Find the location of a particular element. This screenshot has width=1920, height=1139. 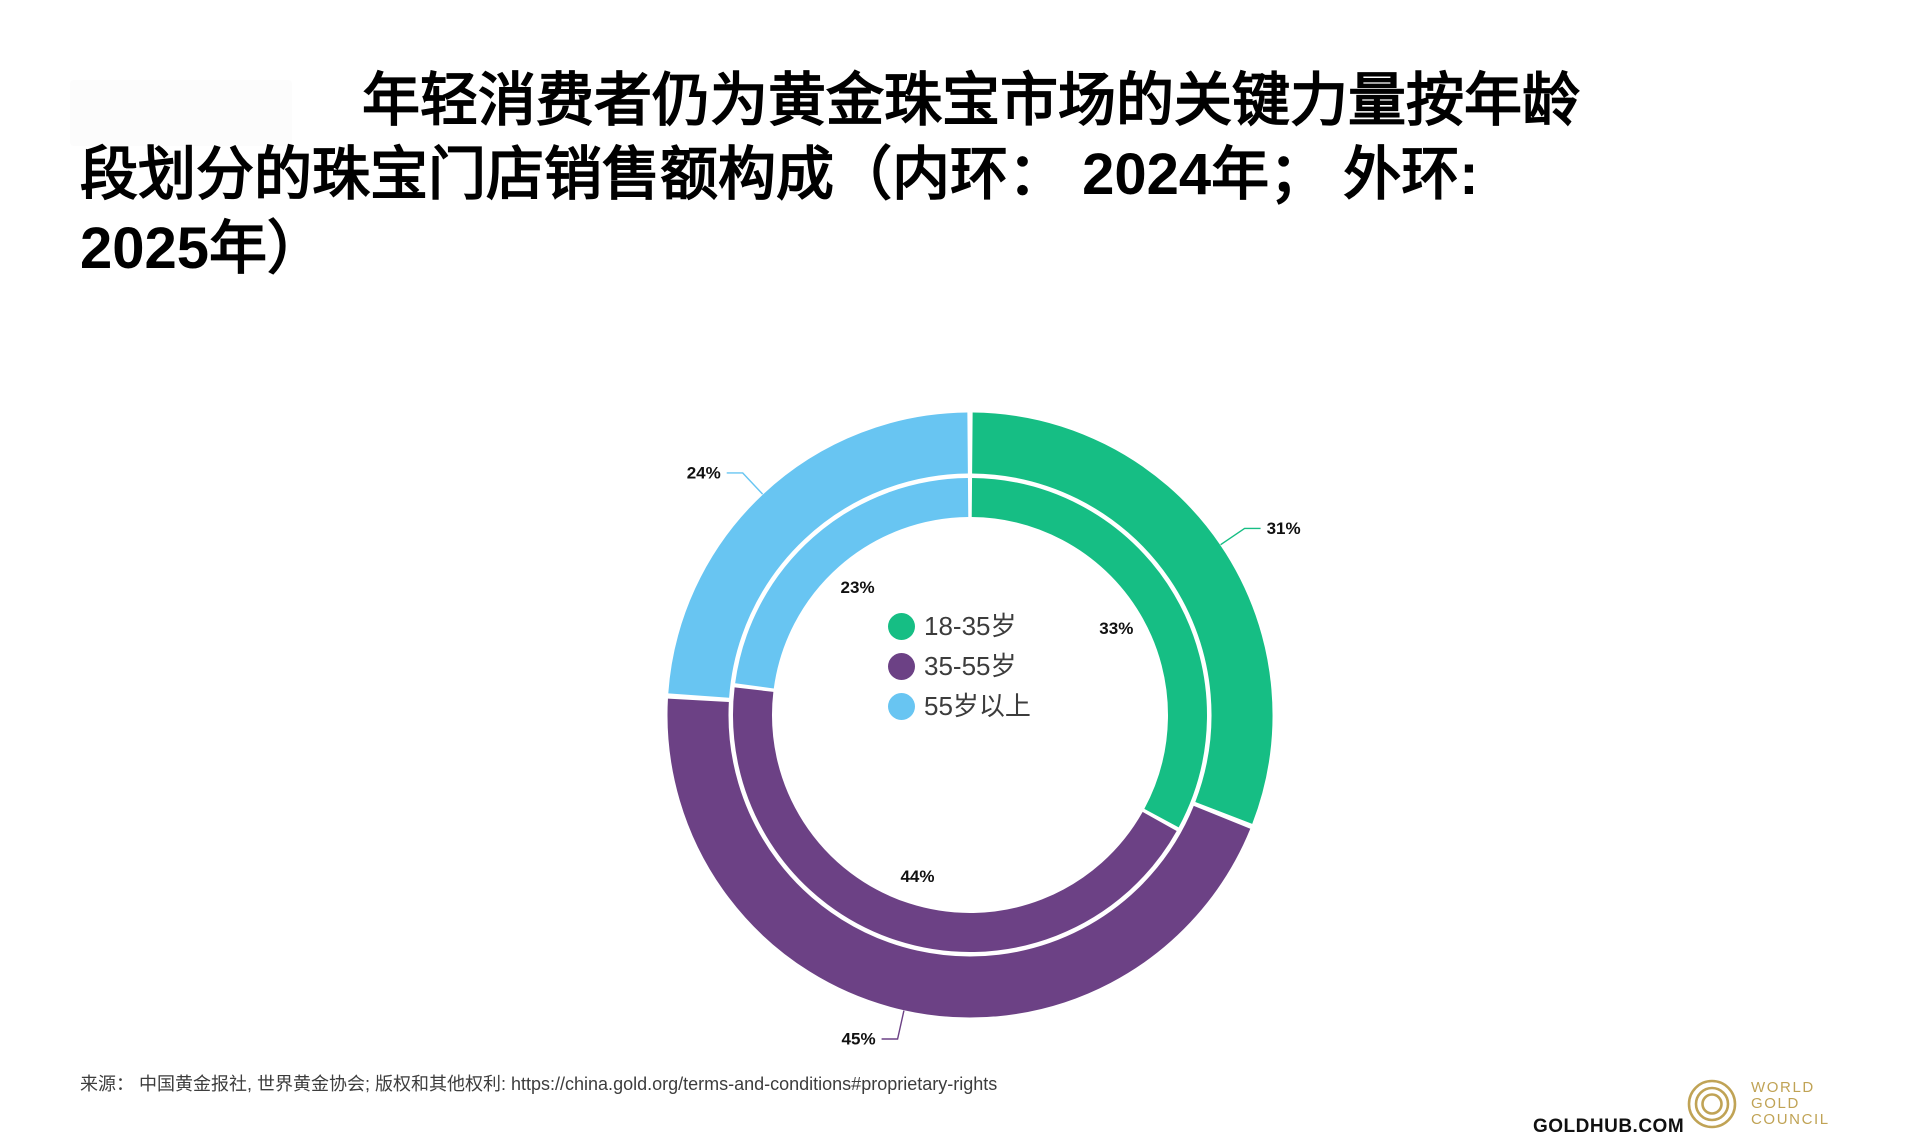

inner-ring-label: 44% is located at coordinates (917, 876).